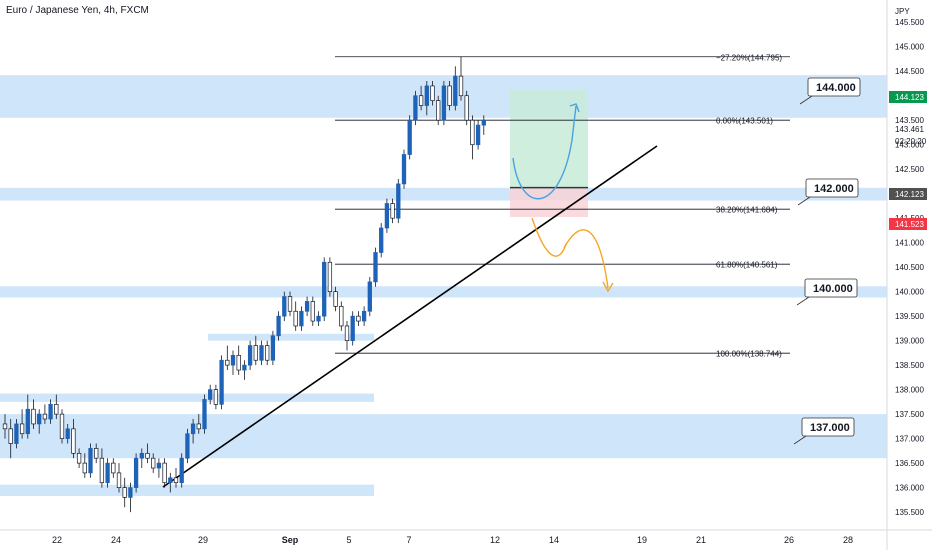 This screenshot has height=555, width=932. Describe the element at coordinates (642, 540) in the screenshot. I see `x-tick-label: 19` at that location.